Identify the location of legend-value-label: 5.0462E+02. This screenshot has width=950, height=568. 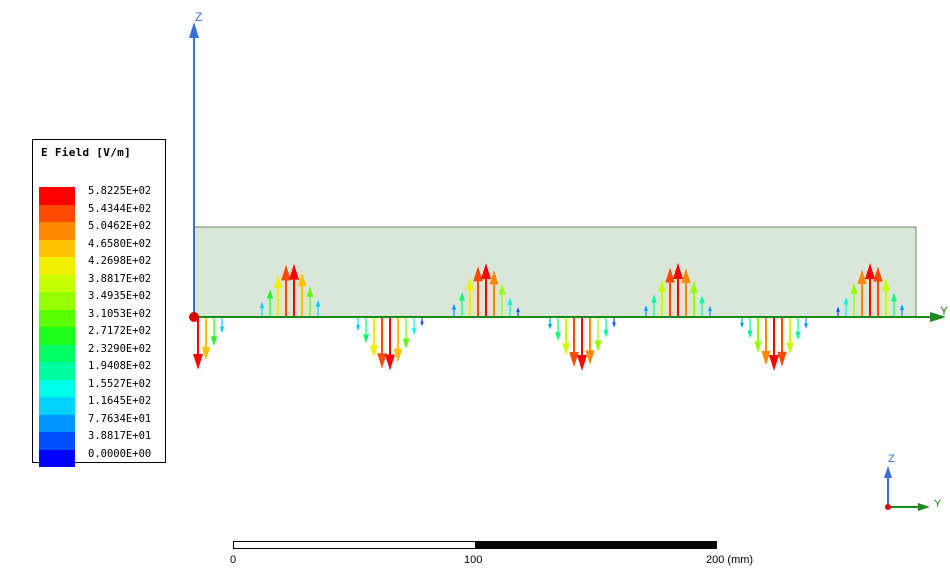
(120, 226).